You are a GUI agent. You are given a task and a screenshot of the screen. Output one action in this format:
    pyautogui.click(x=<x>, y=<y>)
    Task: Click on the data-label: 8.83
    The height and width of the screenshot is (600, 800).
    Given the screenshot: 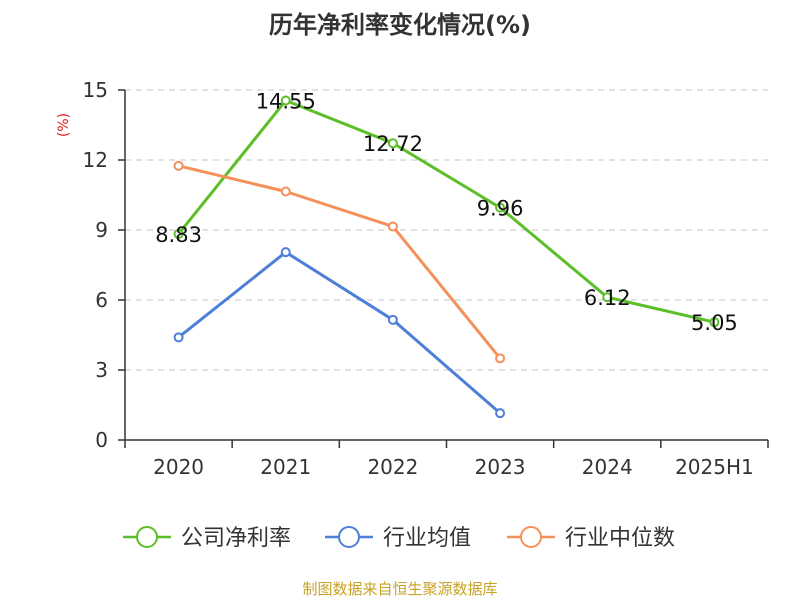 What is the action you would take?
    pyautogui.click(x=178, y=235)
    